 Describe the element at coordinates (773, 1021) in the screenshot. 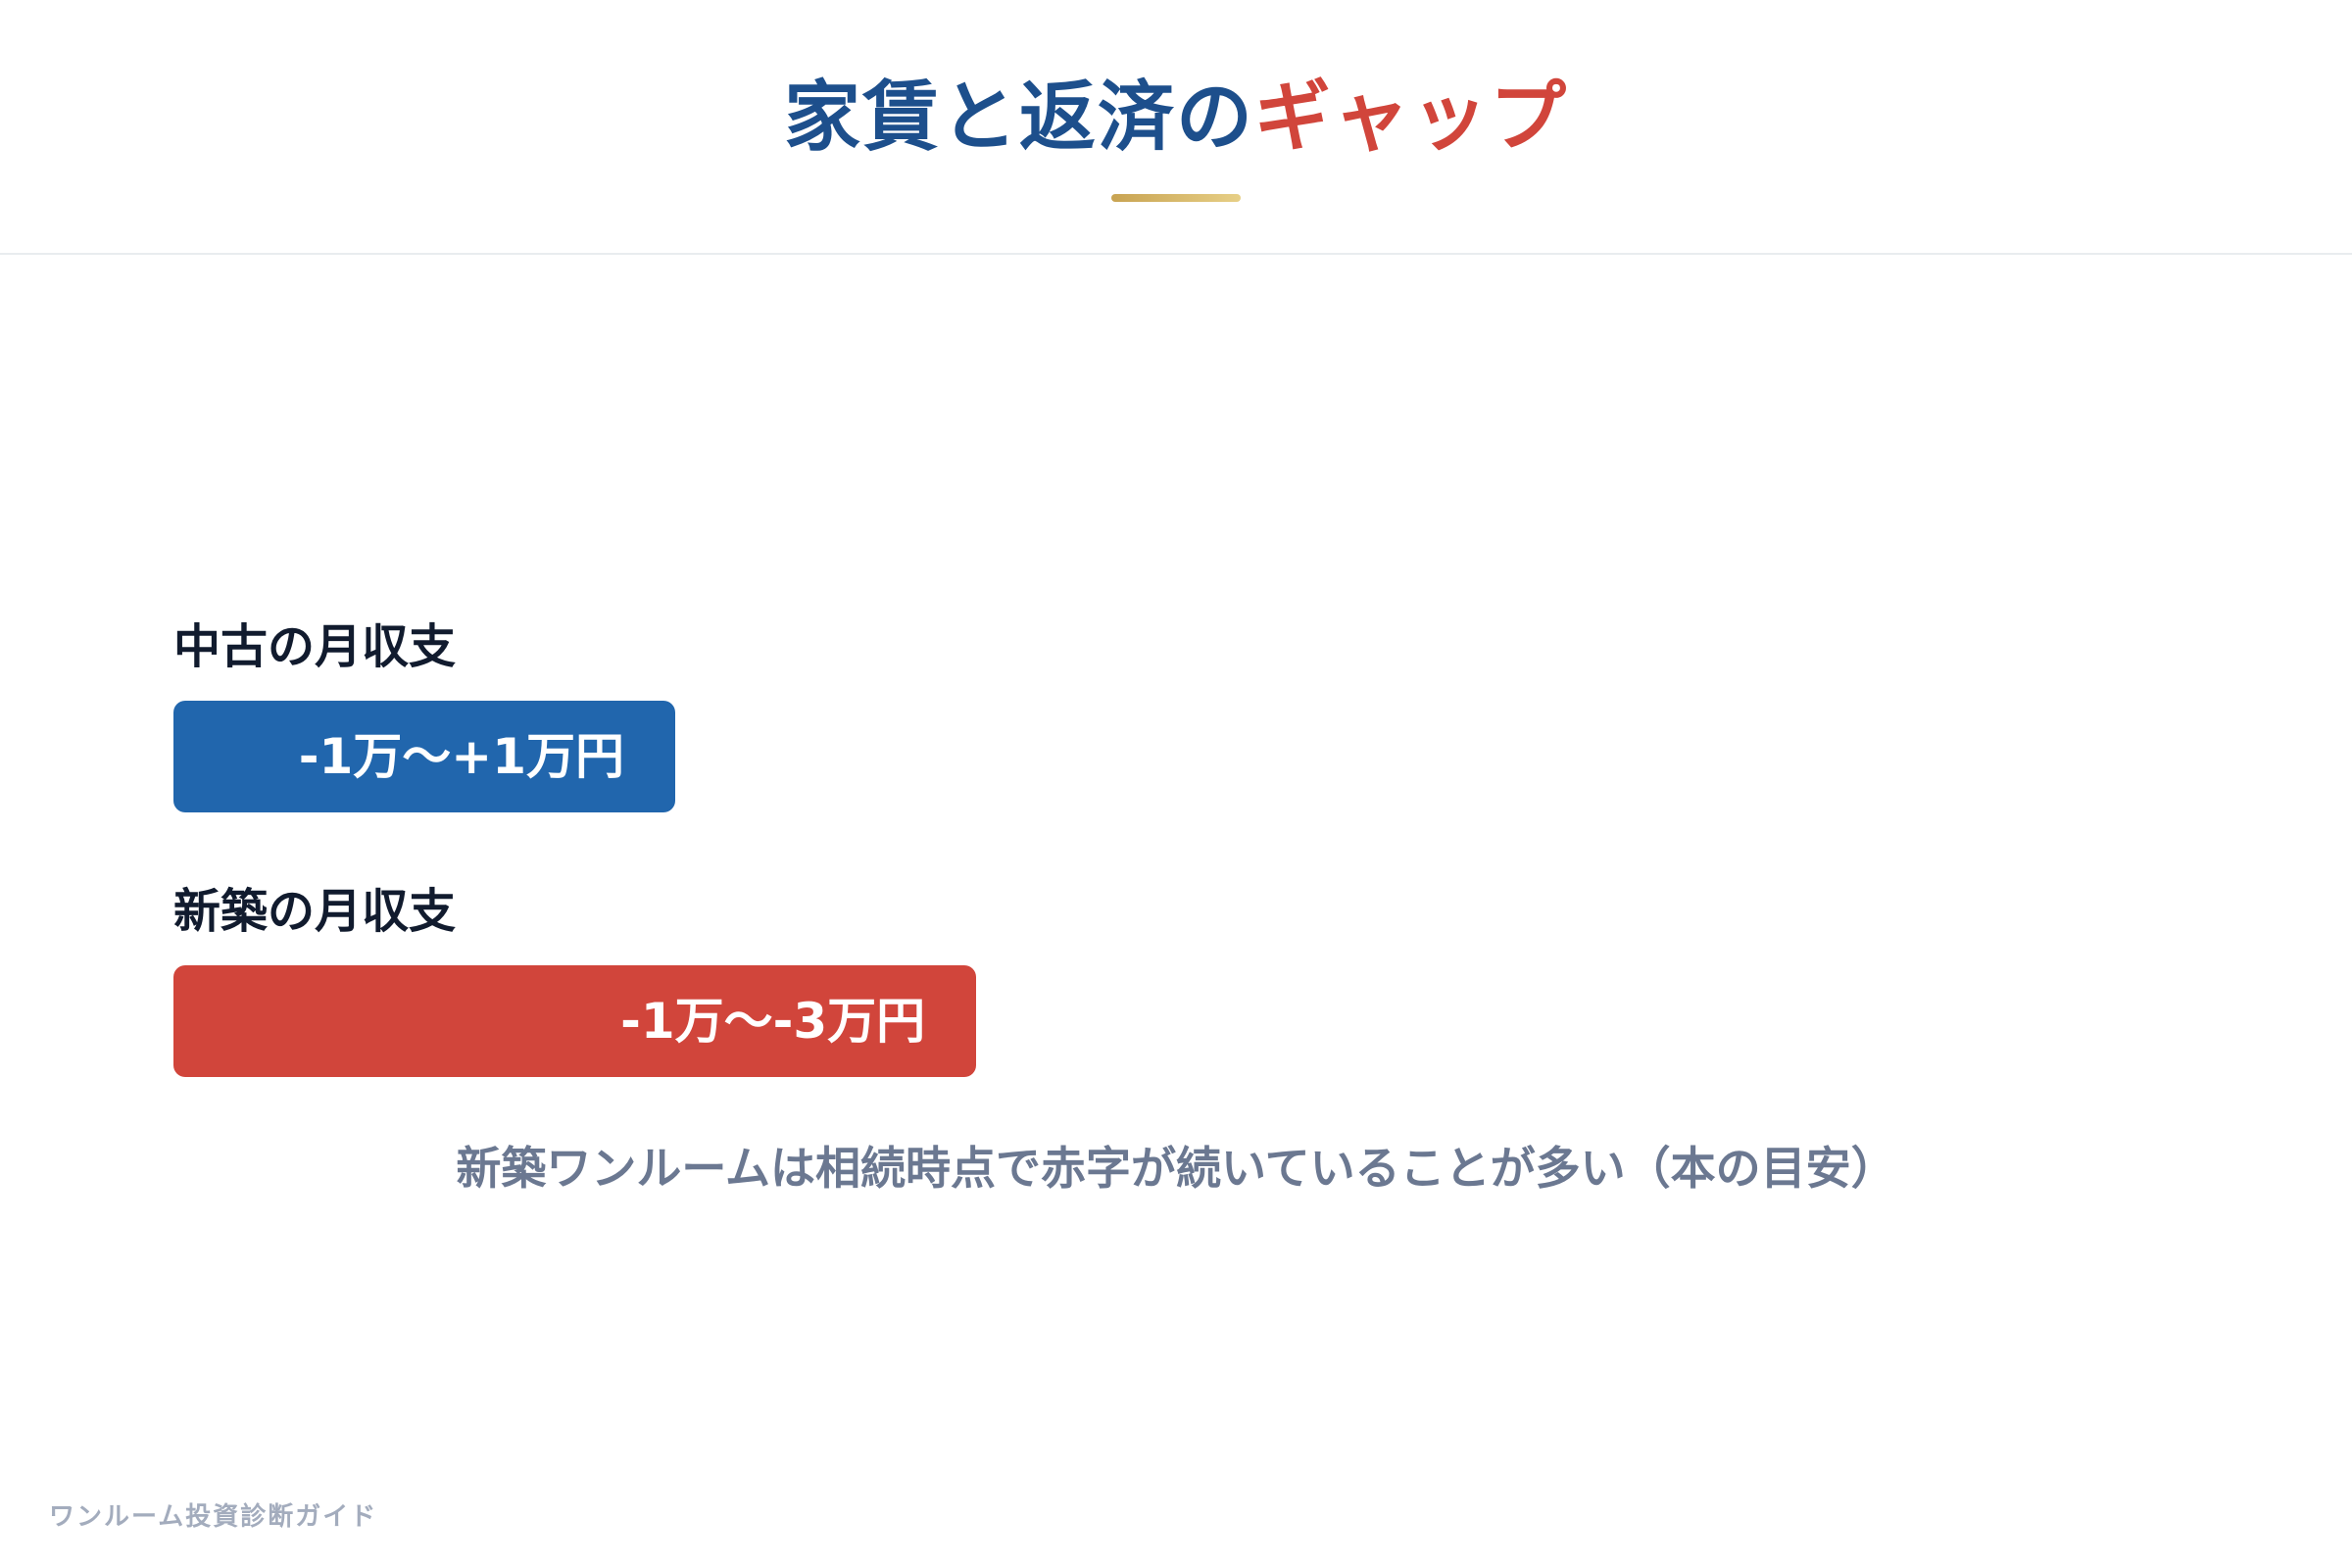

I see `bar-value-label: -1万〜-3万円` at that location.